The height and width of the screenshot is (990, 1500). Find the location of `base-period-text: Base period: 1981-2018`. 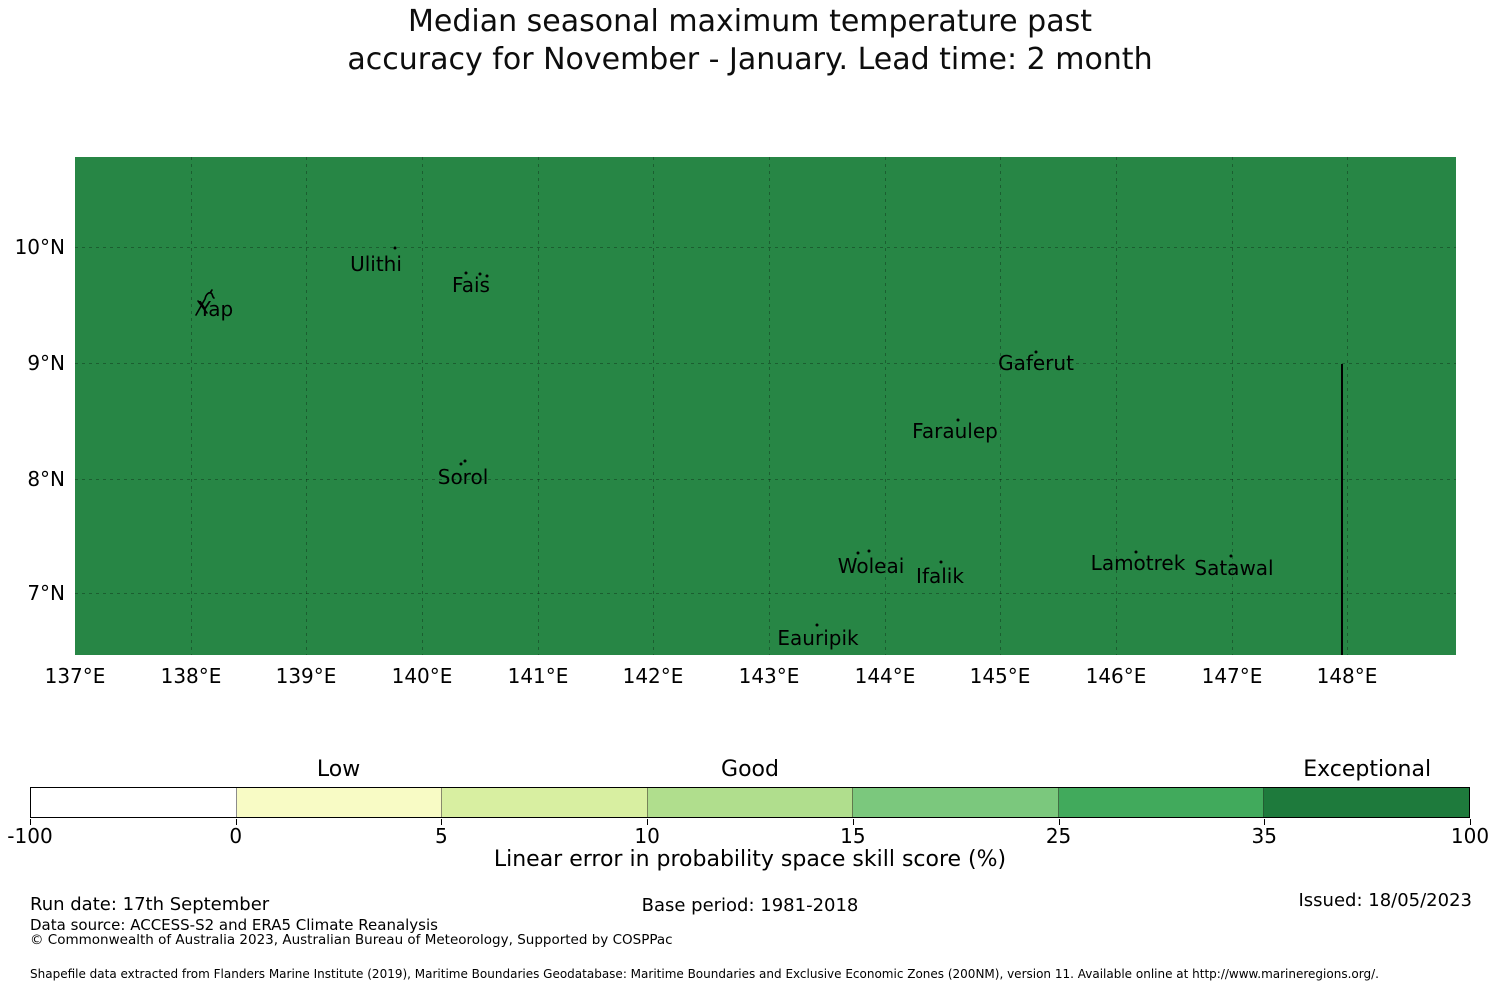

base-period-text: Base period: 1981-2018 is located at coordinates (750, 905).